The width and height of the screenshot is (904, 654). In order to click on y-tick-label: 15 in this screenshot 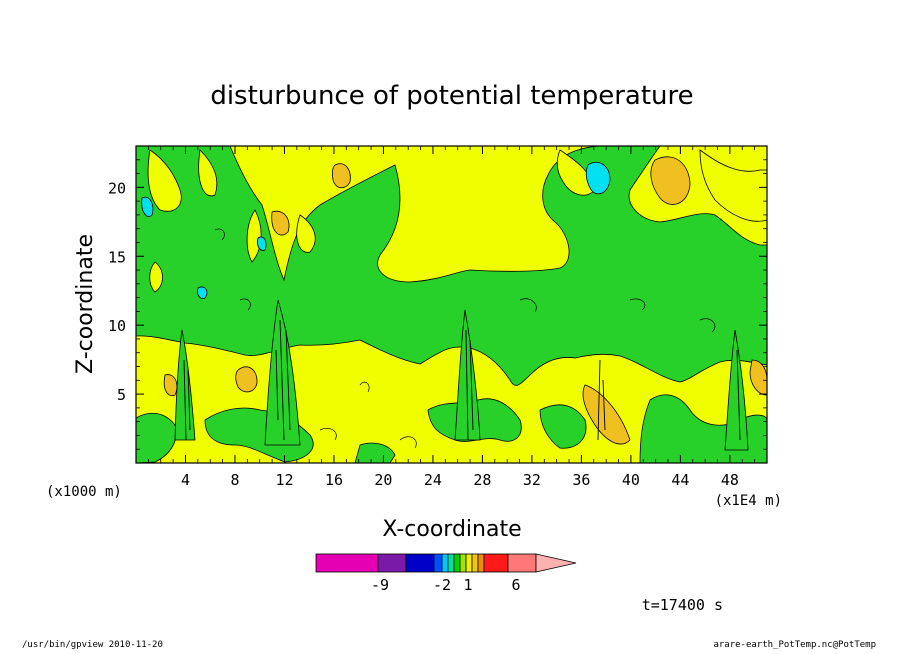, I will do `click(117, 257)`.